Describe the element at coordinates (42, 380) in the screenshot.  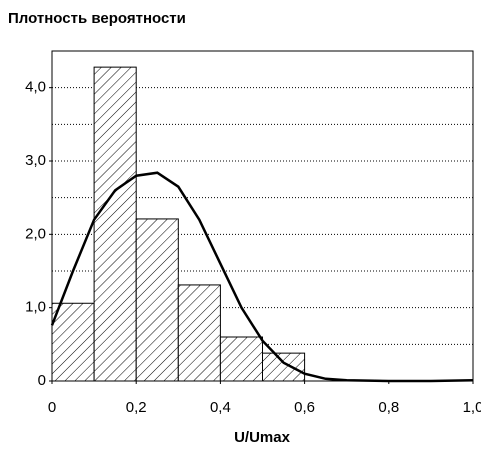
I see `y-tick-label: 0` at that location.